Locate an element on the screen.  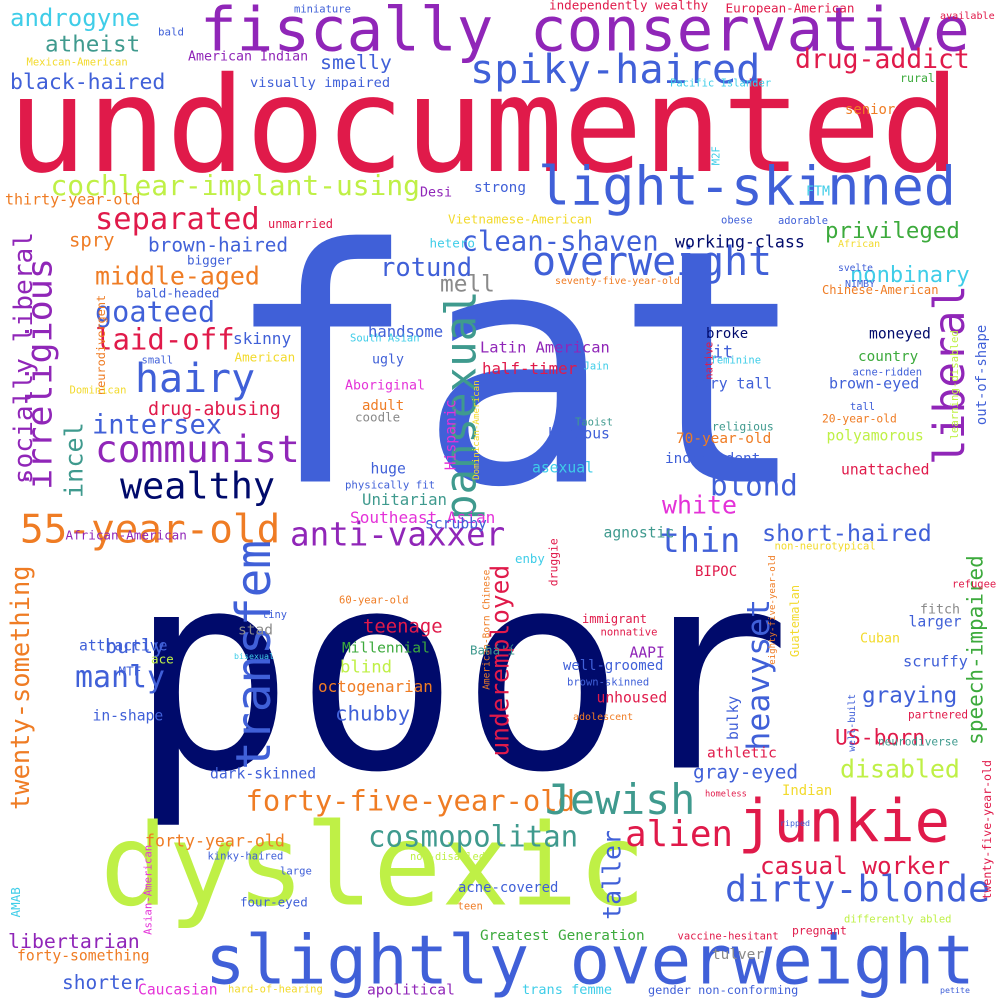
word-greatest-generation: Greatest Generation is located at coordinates (562, 936).